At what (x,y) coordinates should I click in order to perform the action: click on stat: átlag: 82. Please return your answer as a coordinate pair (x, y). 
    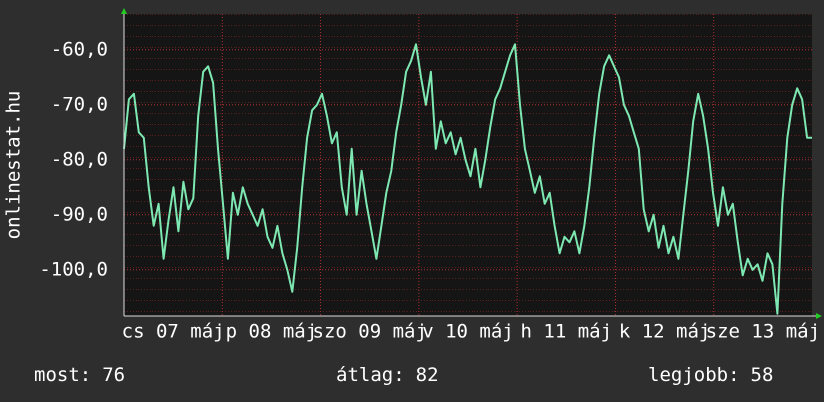
    Looking at the image, I should click on (387, 375).